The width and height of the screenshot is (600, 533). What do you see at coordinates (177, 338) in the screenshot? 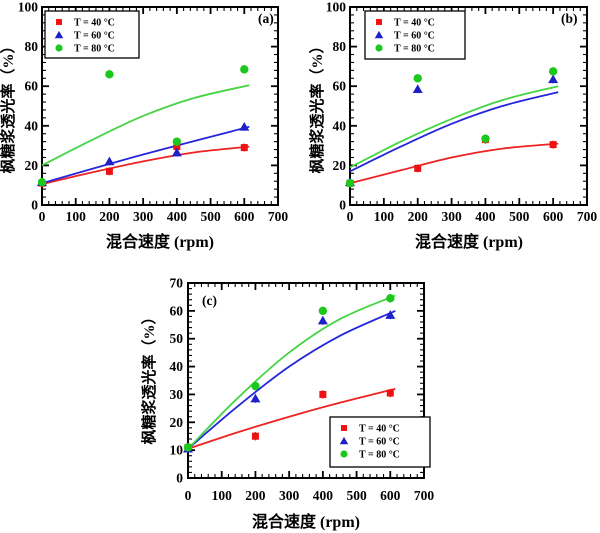
I see `y-tick-label: 50` at bounding box center [177, 338].